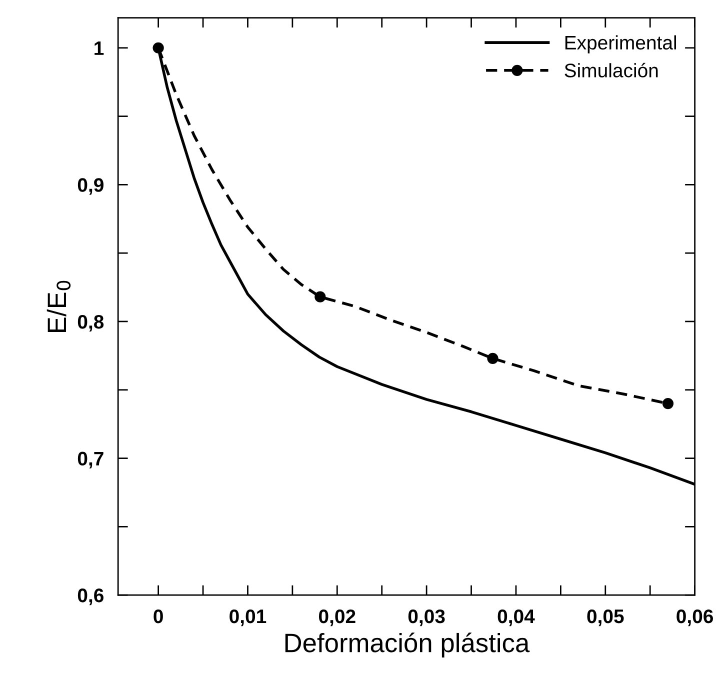 Image resolution: width=720 pixels, height=684 pixels. Describe the element at coordinates (91, 186) in the screenshot. I see `y-tick-label: 0,9` at that location.